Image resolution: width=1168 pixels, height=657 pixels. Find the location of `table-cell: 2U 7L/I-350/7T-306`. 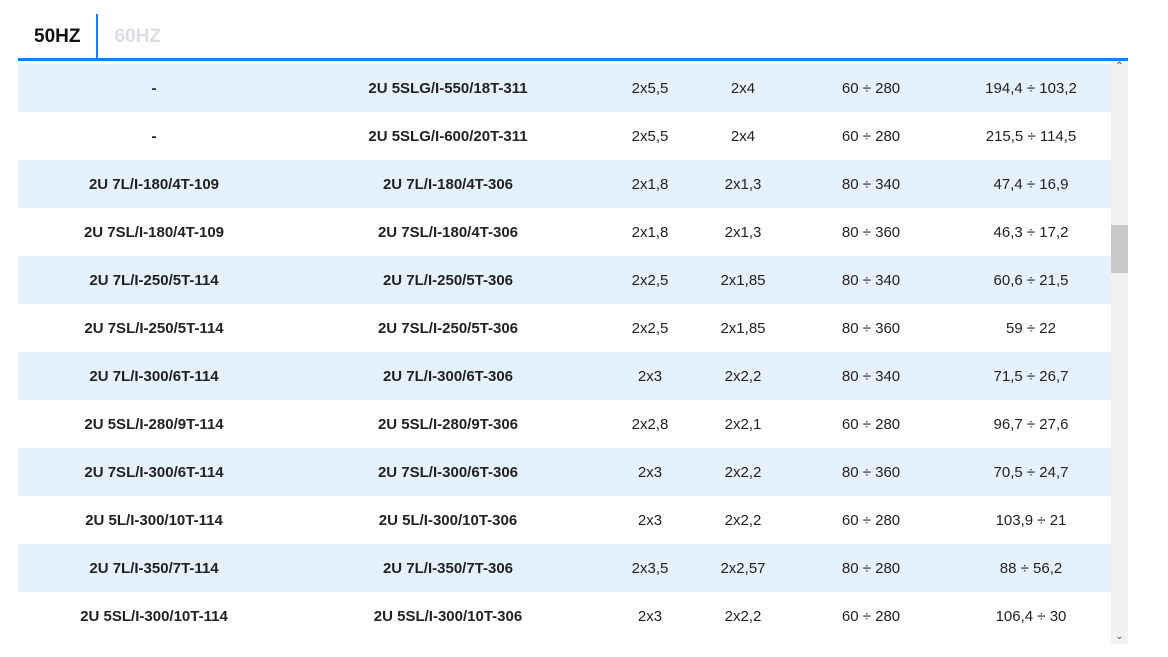

table-cell: 2U 7L/I-350/7T-306 is located at coordinates (448, 568).